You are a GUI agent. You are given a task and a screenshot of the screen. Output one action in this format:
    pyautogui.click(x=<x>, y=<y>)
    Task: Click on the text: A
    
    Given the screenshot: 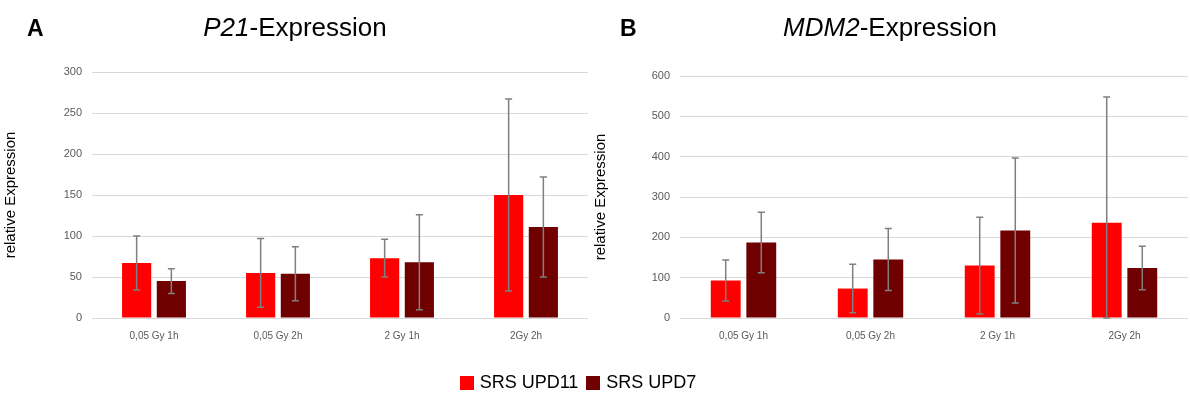 What is the action you would take?
    pyautogui.click(x=35, y=28)
    